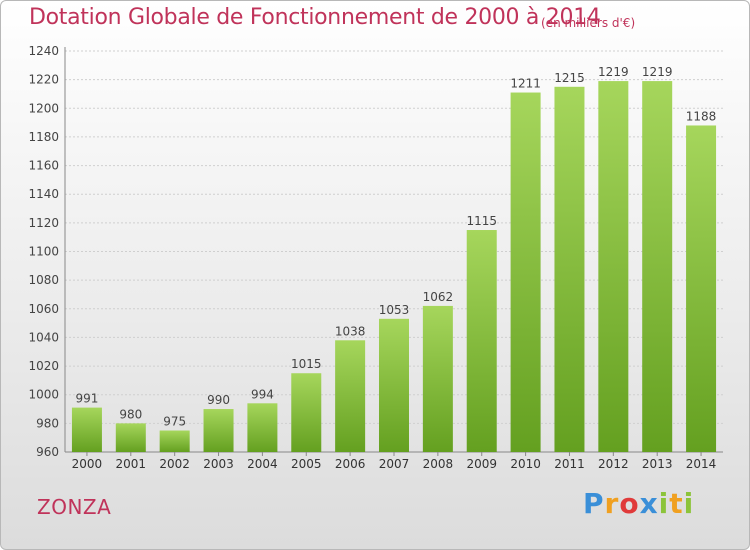 The image size is (750, 550). Describe the element at coordinates (306, 464) in the screenshot. I see `x-tick-label: 2005` at that location.